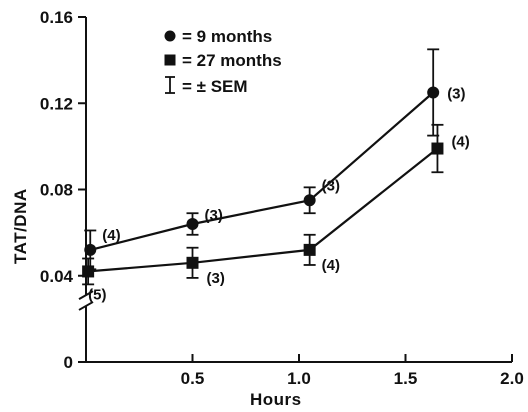  I want to click on y-axis-break-mark-lower, so click(86, 306).